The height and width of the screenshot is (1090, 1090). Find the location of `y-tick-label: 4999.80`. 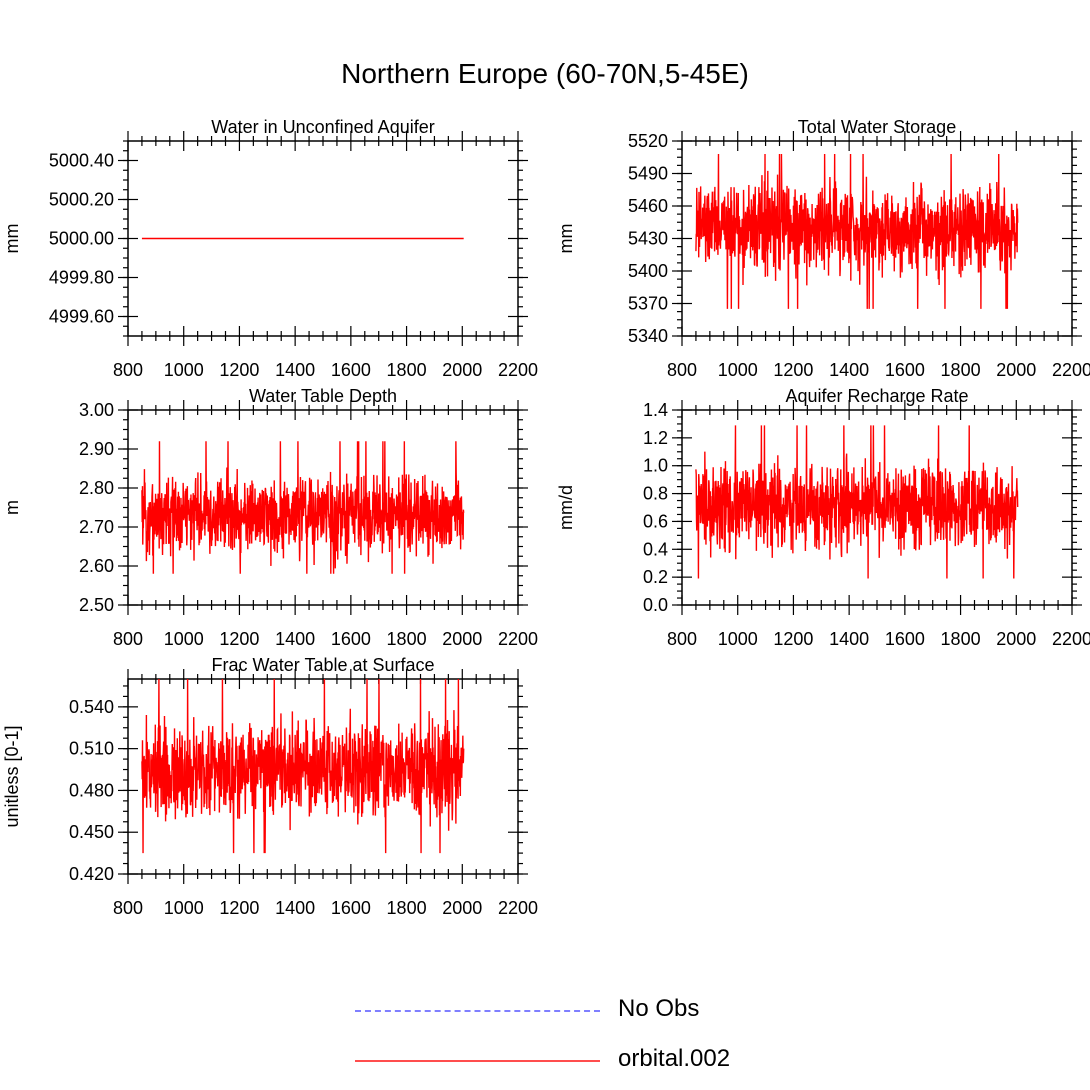

y-tick-label: 4999.80 is located at coordinates (81, 278).